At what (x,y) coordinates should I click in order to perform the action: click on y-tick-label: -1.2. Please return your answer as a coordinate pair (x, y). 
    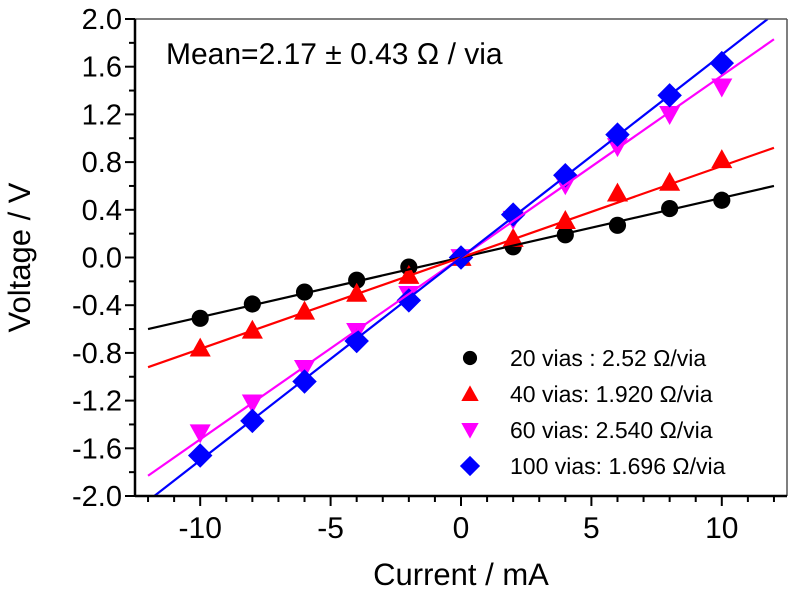
    Looking at the image, I should click on (97, 402).